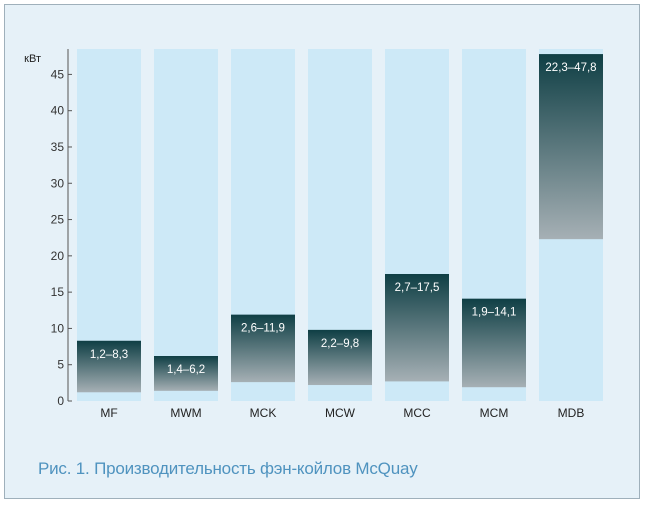 The image size is (646, 507). I want to click on category-label: MCK, so click(263, 413).